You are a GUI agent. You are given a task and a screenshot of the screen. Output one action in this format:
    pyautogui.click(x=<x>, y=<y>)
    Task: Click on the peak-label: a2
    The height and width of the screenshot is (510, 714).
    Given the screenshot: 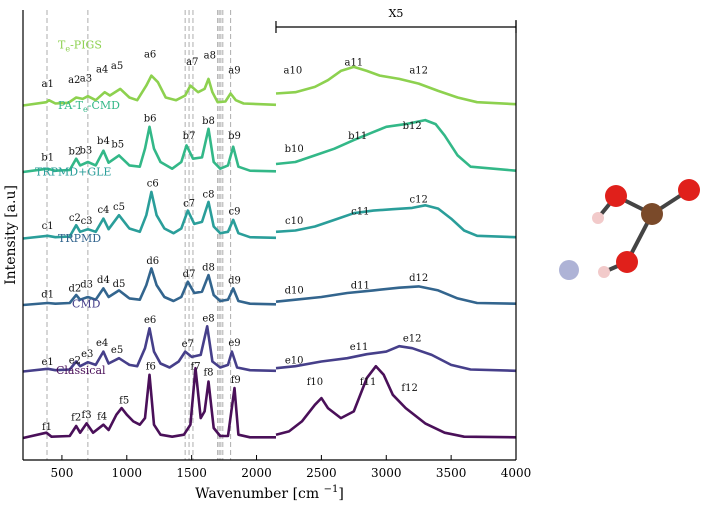 What is the action you would take?
    pyautogui.click(x=74, y=80)
    